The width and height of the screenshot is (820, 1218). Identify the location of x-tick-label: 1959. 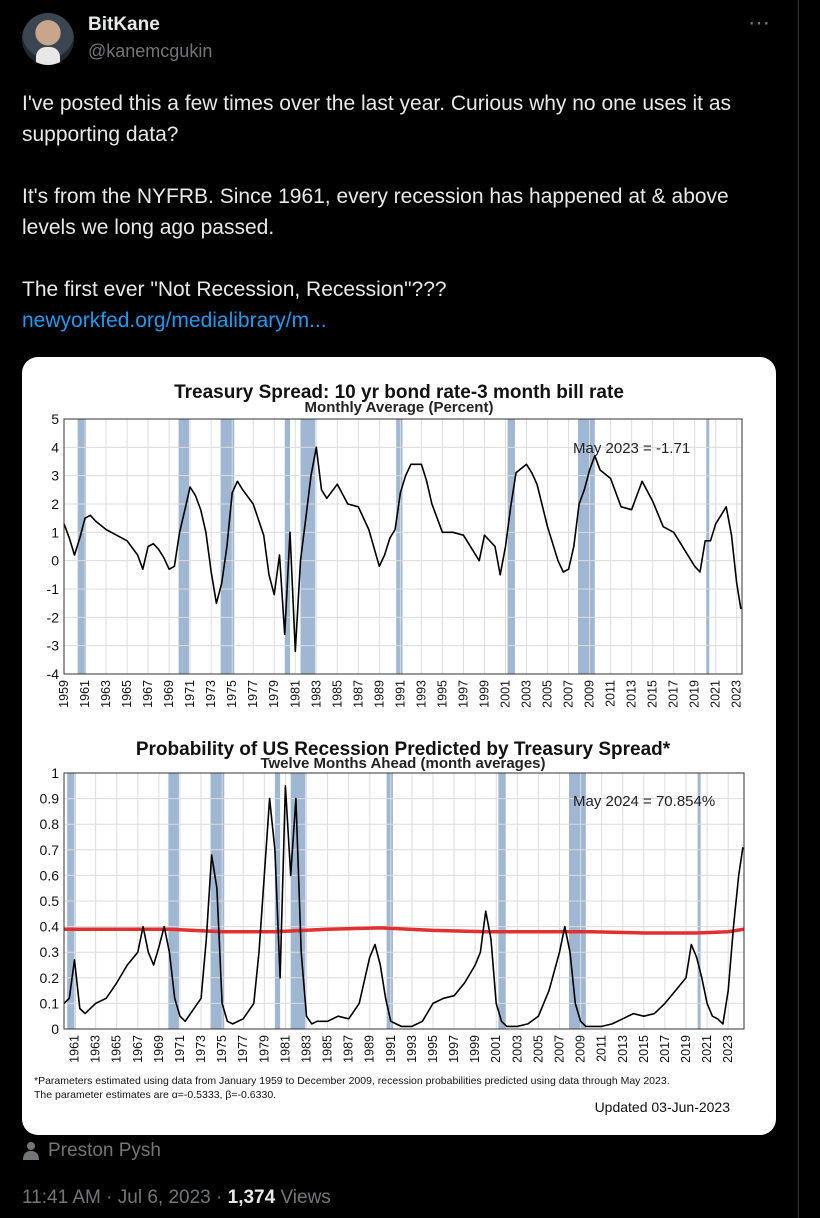
(64, 694).